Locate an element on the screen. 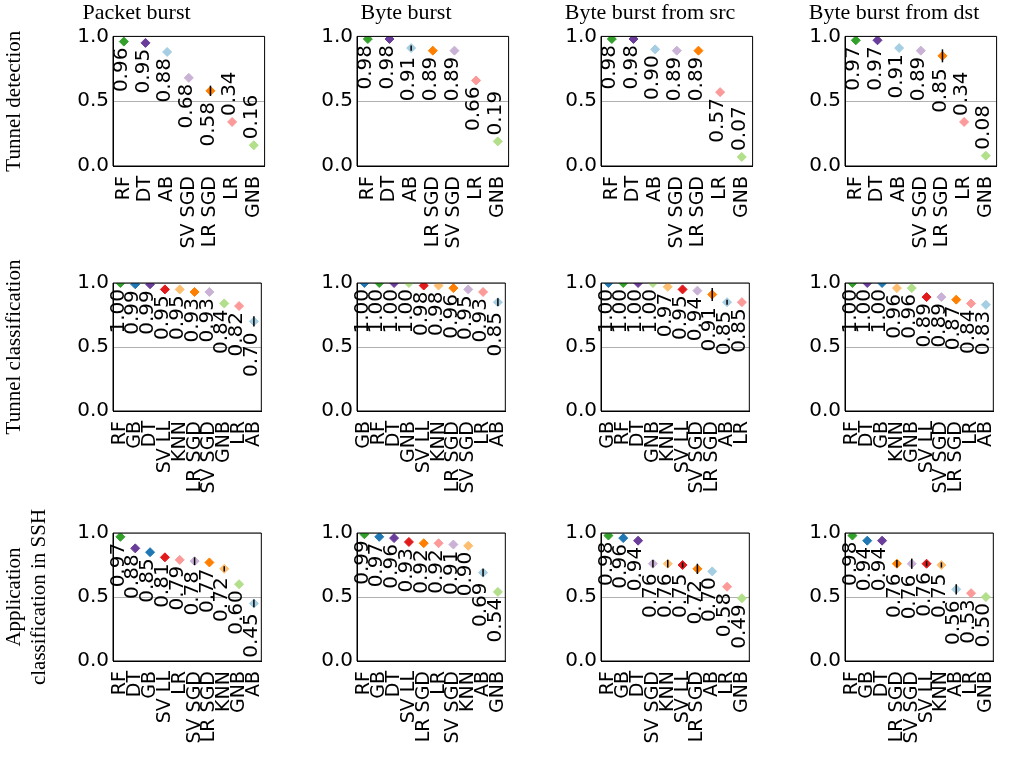 Image resolution: width=1024 pixels, height=761 pixels. y-axis-title: Application classification in SSH is located at coordinates (26, 597).